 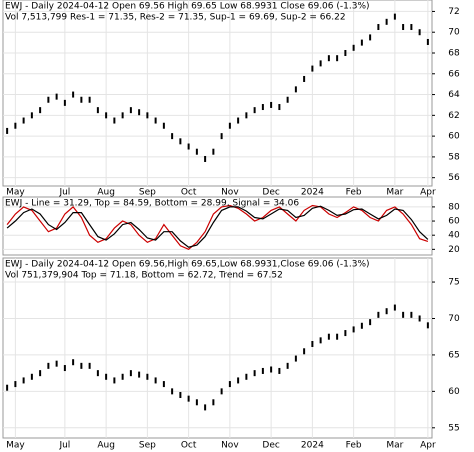 What do you see at coordinates (454, 250) in the screenshot?
I see `y-tick-label: 20` at bounding box center [454, 250].